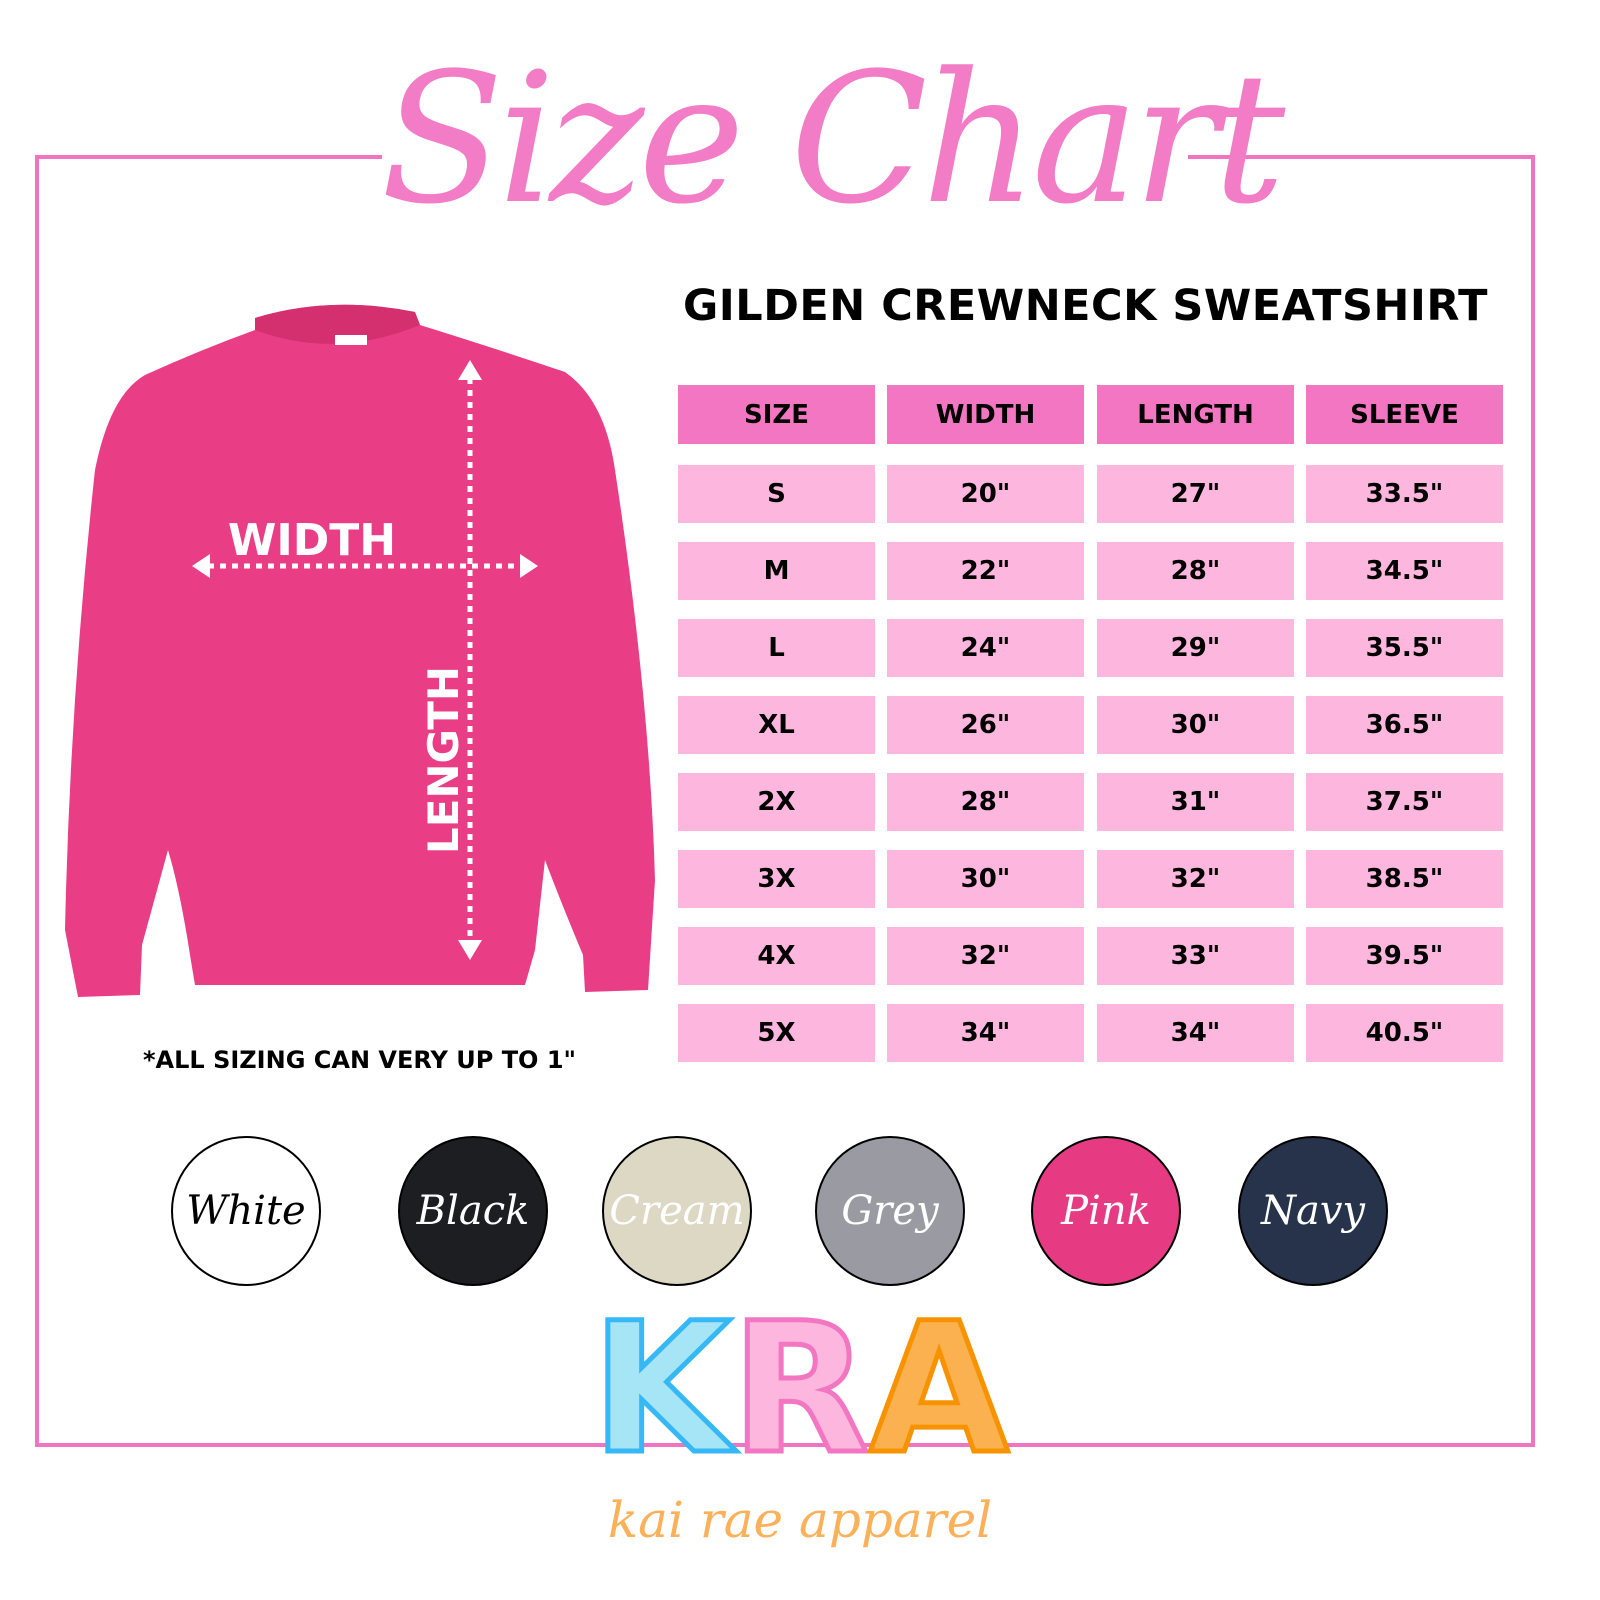 This screenshot has width=1600, height=1600. Describe the element at coordinates (1404, 414) in the screenshot. I see `table-header-sleeve: SLEEVE` at that location.